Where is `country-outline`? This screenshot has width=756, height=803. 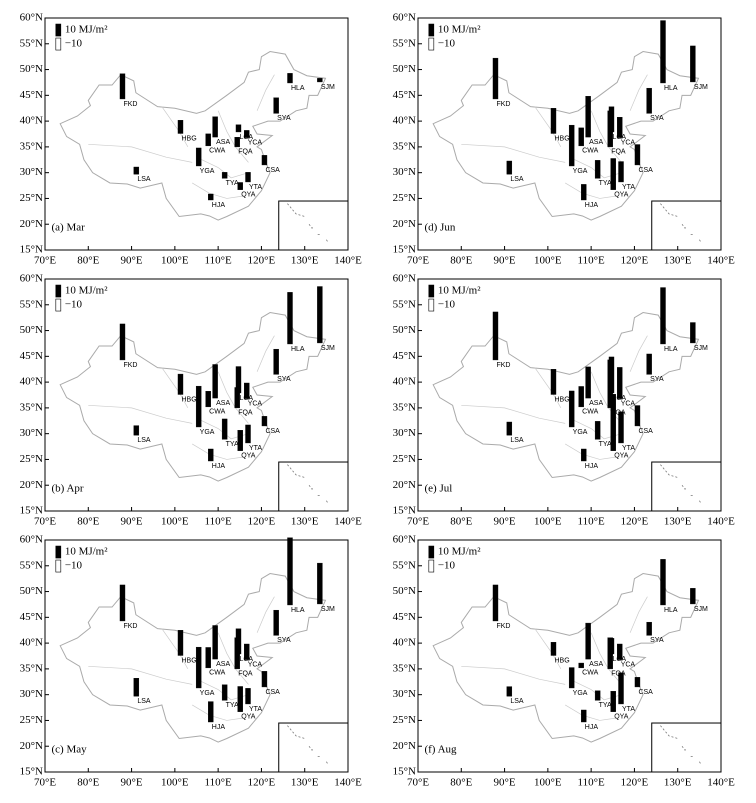 country-outline is located at coordinates (566, 135).